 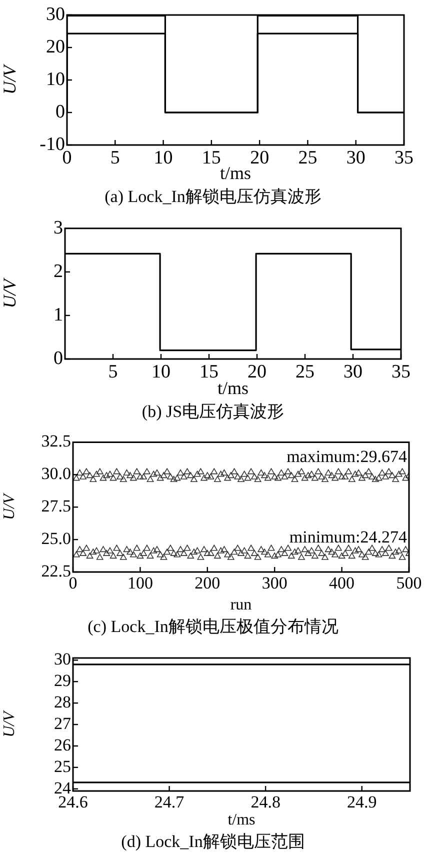 I want to click on x-tick-label: 500, so click(x=409, y=583).